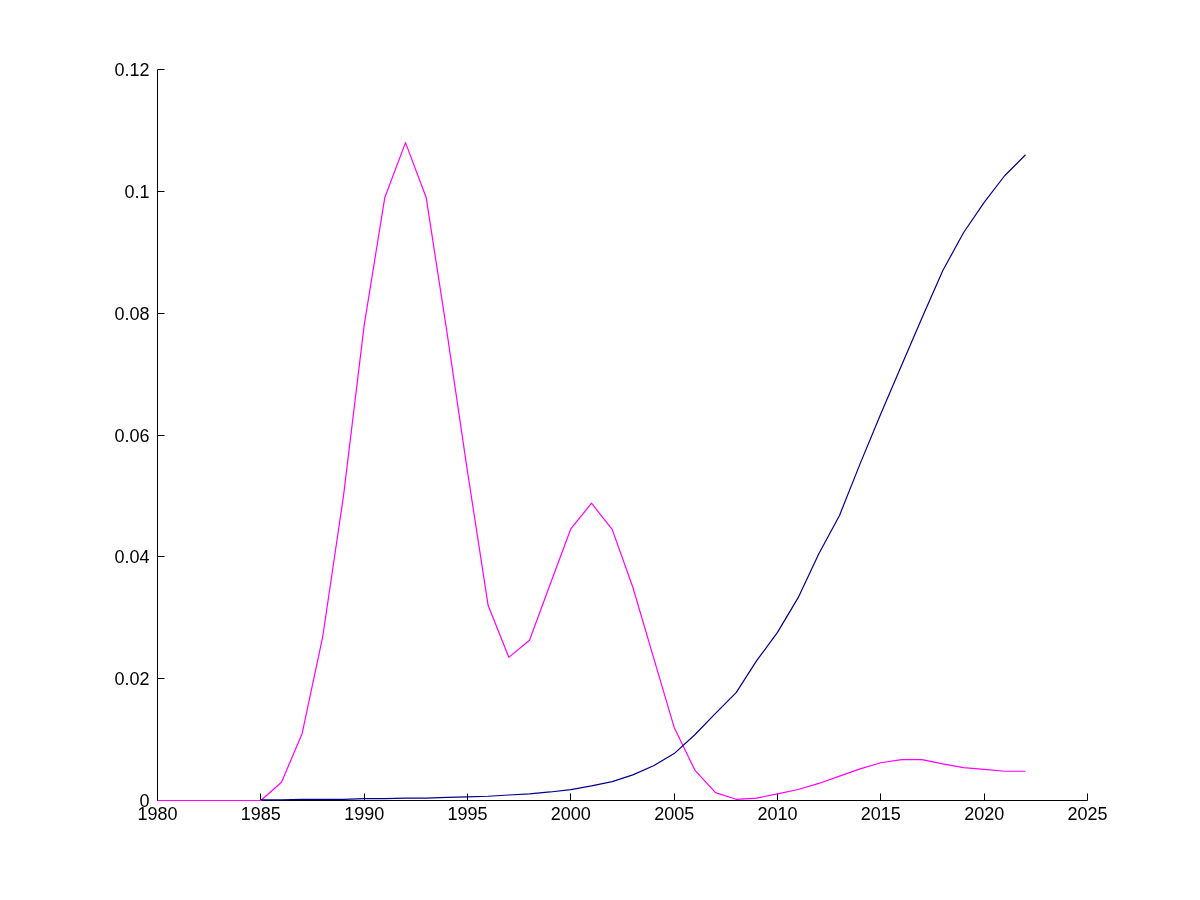 This screenshot has height=900, width=1200. What do you see at coordinates (132, 70) in the screenshot?
I see `y-tick-label: 0.12` at bounding box center [132, 70].